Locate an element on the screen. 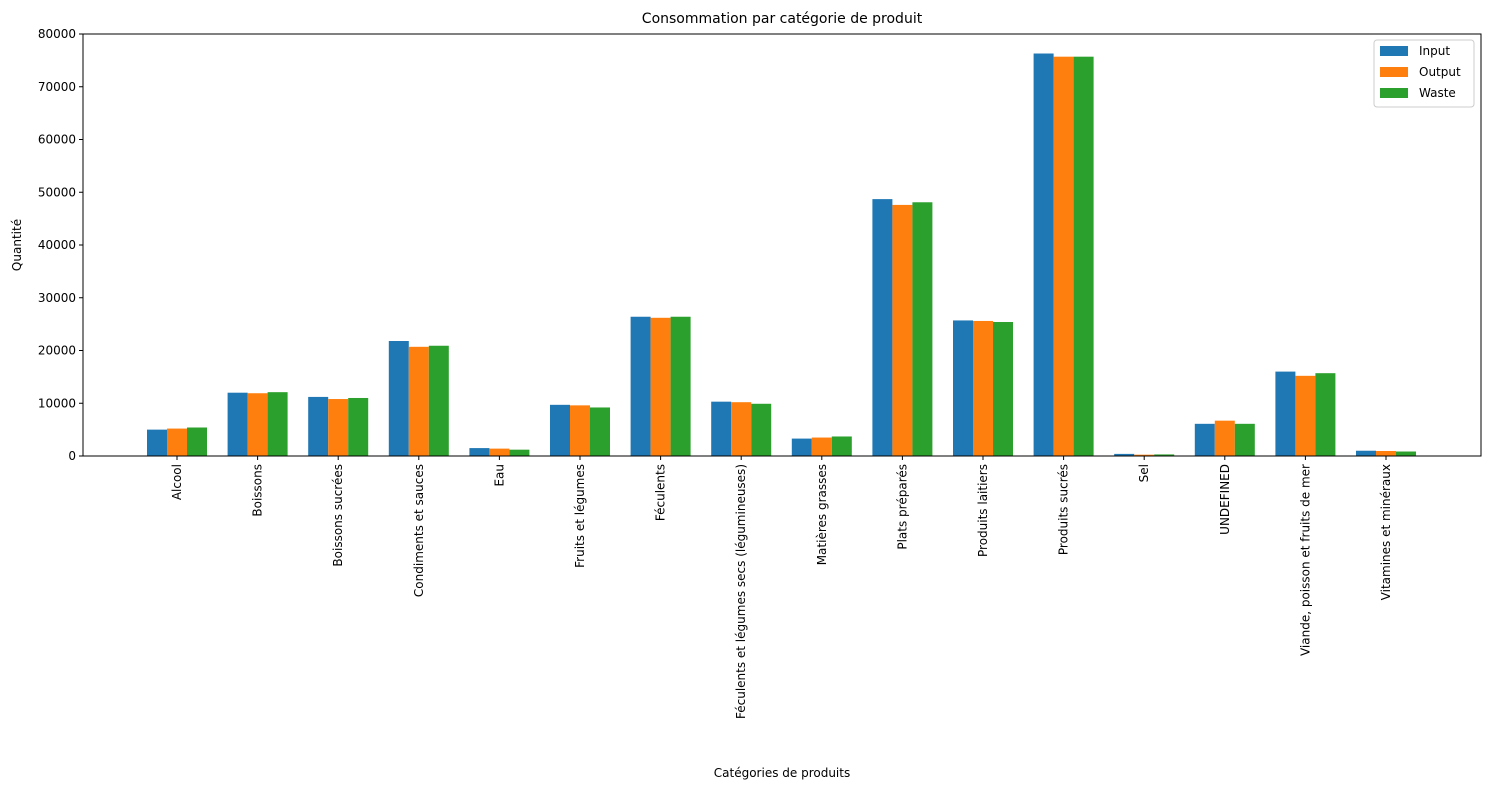  y-tick-label: 70000 is located at coordinates (57, 87).